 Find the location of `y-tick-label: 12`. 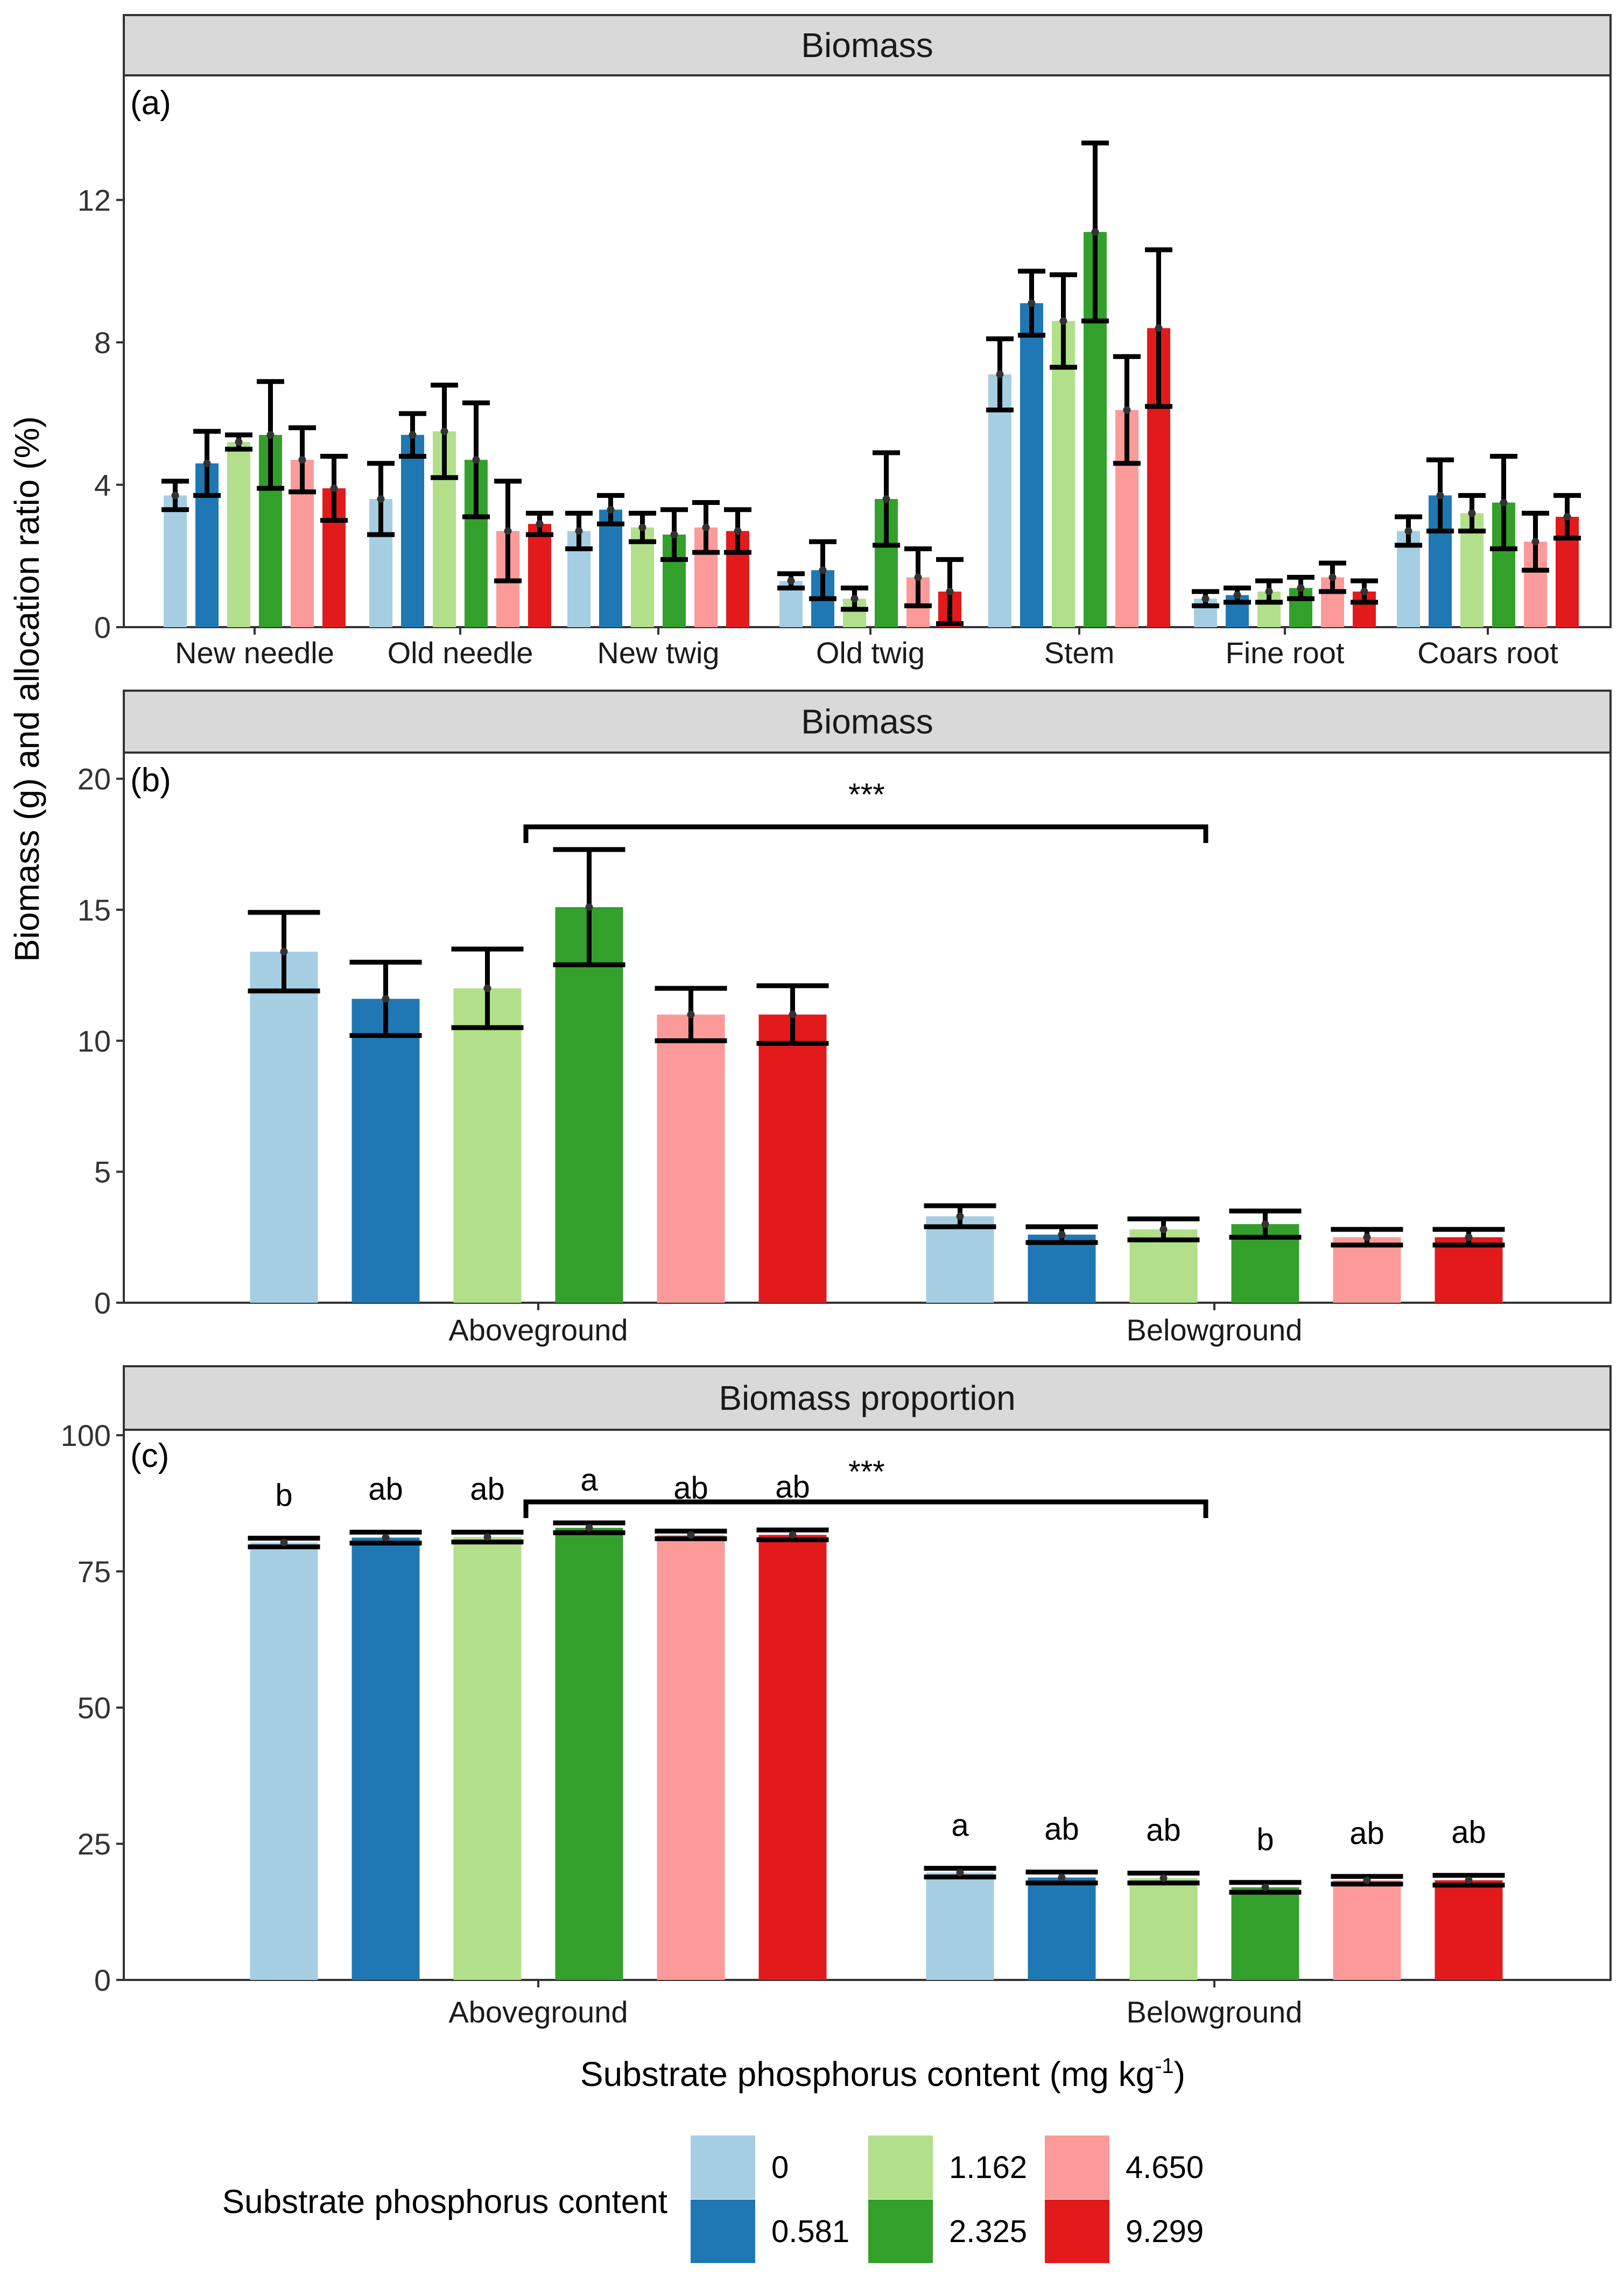

y-tick-label: 12 is located at coordinates (94, 200).